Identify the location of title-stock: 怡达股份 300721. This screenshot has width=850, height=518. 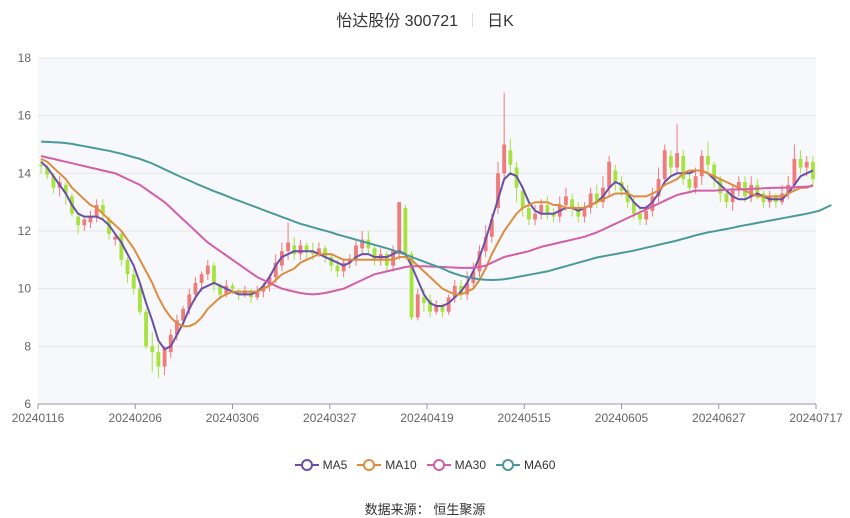
(397, 21).